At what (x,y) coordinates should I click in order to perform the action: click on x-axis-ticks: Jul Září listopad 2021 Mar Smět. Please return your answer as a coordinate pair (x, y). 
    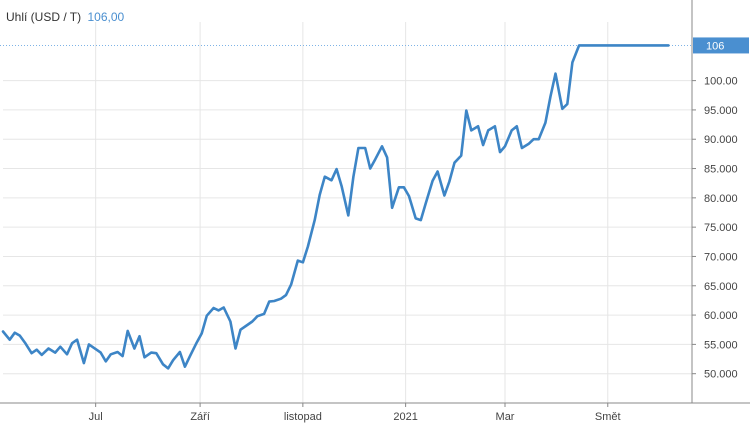
    Looking at the image, I should click on (355, 413).